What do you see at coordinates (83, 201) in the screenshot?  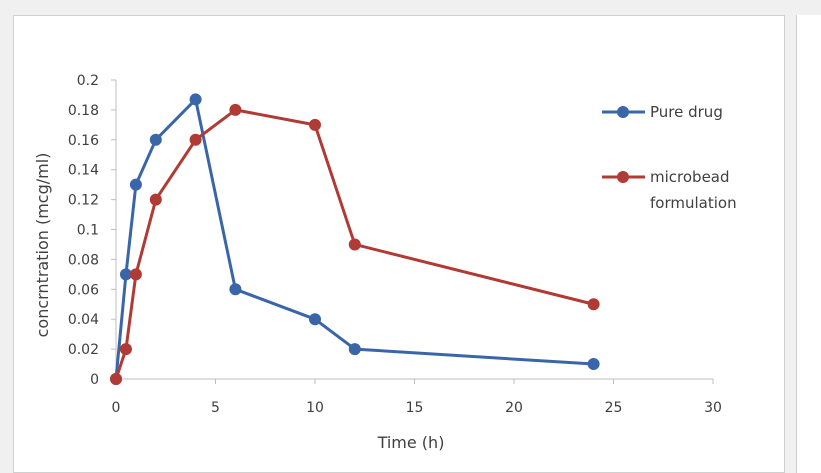 I see `y-tick-label: 0.12` at bounding box center [83, 201].